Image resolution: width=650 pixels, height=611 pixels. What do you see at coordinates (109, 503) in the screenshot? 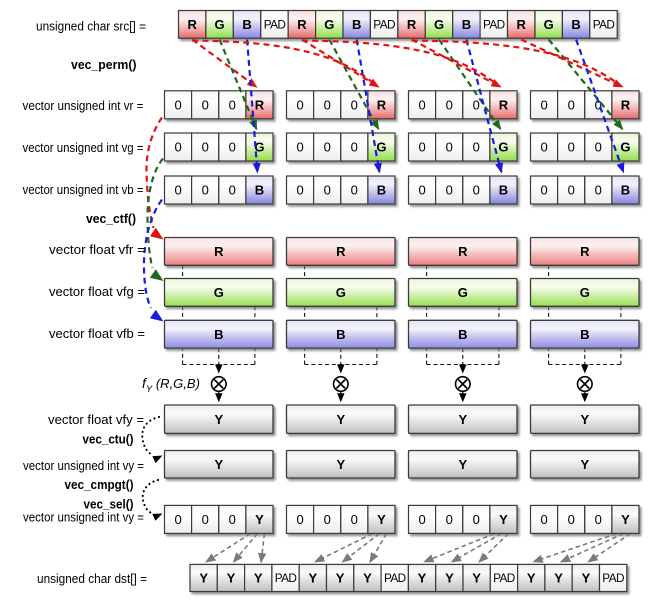
I see `svg-text: vec_sel()` at bounding box center [109, 503].